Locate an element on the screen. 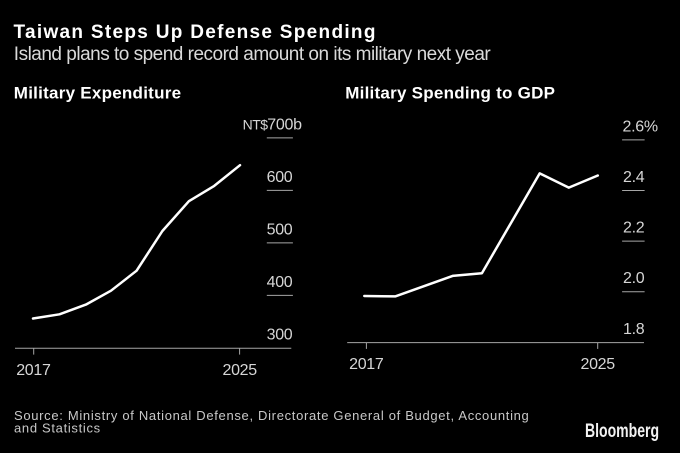 The image size is (680, 453). svg-text: Military Spending to GDP is located at coordinates (450, 93).